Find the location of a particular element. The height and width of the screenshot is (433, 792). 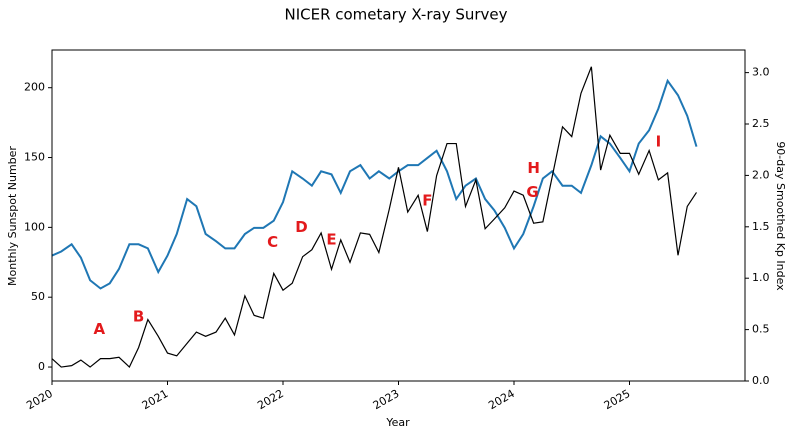

x-tick-label: 2023 is located at coordinates (386, 399).